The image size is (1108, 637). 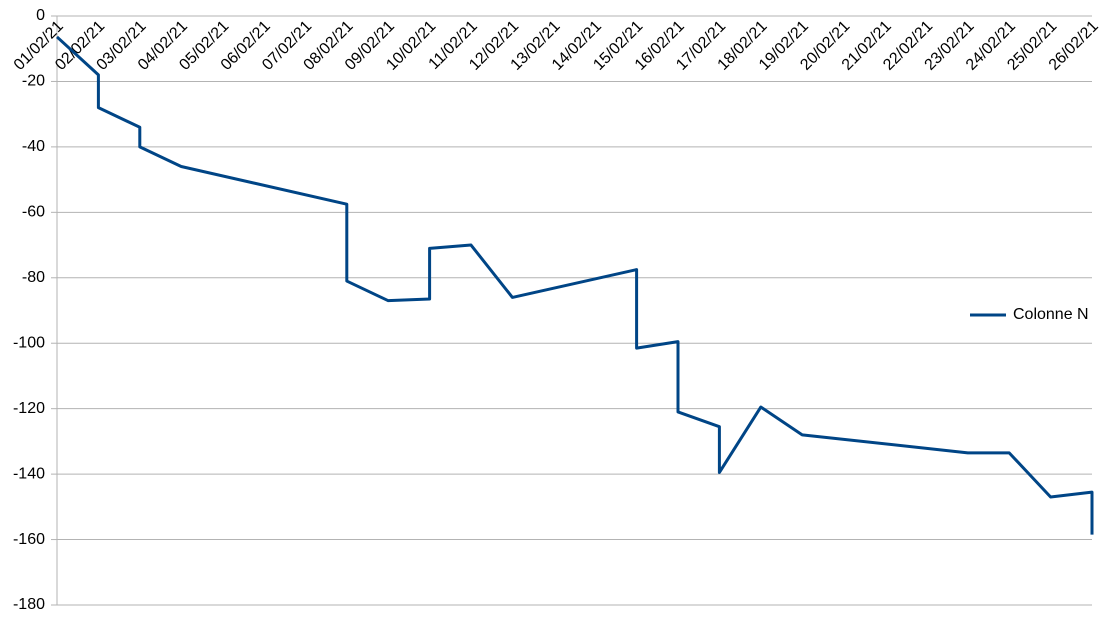 I want to click on y-tick-label: -180, so click(x=29, y=604).